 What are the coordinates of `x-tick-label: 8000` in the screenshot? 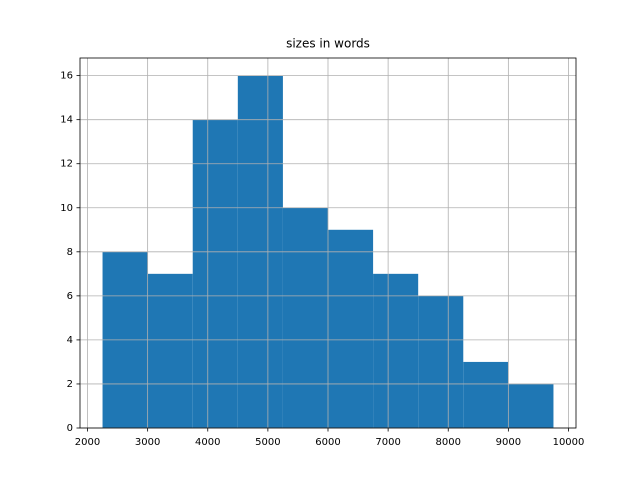 It's located at (448, 442).